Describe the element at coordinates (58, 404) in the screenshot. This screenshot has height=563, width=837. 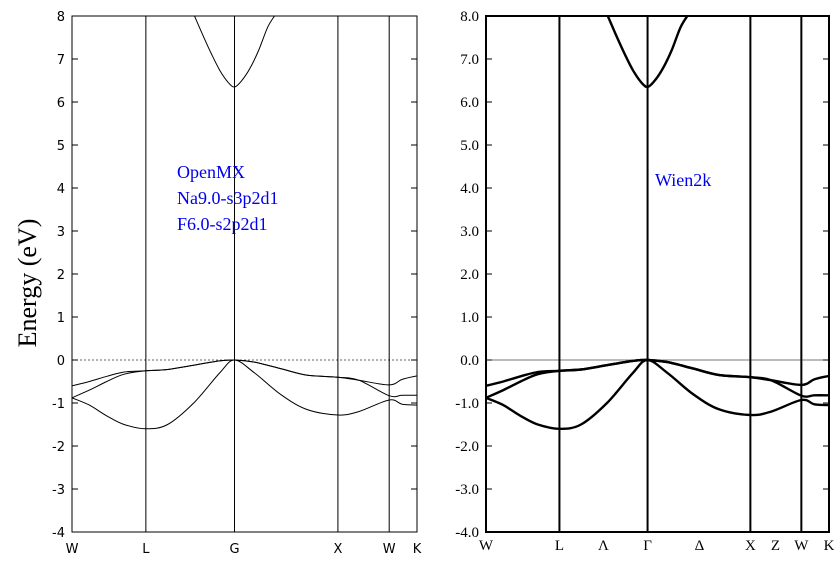
I see `y-tick-label: -1` at that location.